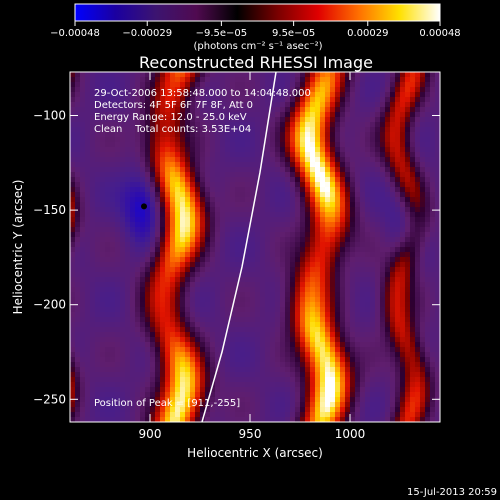 The width and height of the screenshot is (500, 500). Describe the element at coordinates (144, 206) in the screenshot. I see `peak-marker` at that location.